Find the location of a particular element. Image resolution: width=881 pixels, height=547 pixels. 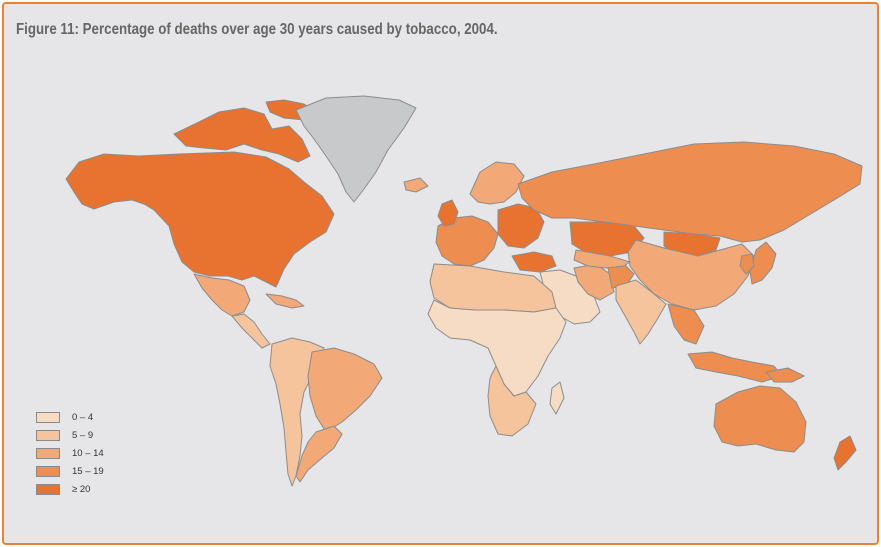

map-region-korea is located at coordinates (747, 264).